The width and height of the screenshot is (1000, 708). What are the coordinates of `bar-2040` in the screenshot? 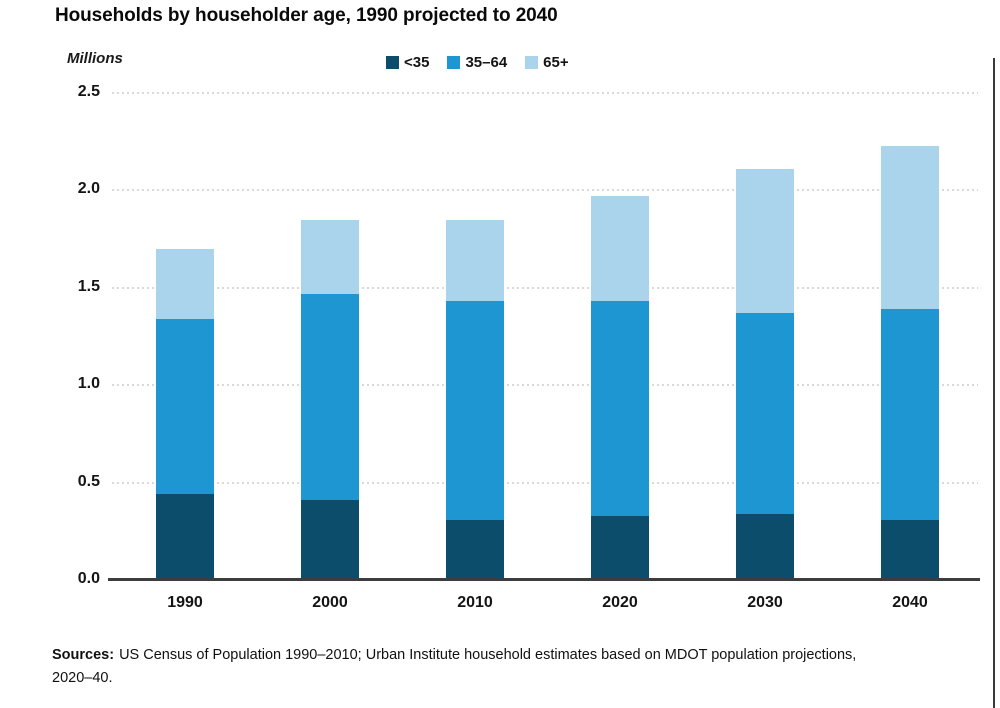 It's located at (910, 362).